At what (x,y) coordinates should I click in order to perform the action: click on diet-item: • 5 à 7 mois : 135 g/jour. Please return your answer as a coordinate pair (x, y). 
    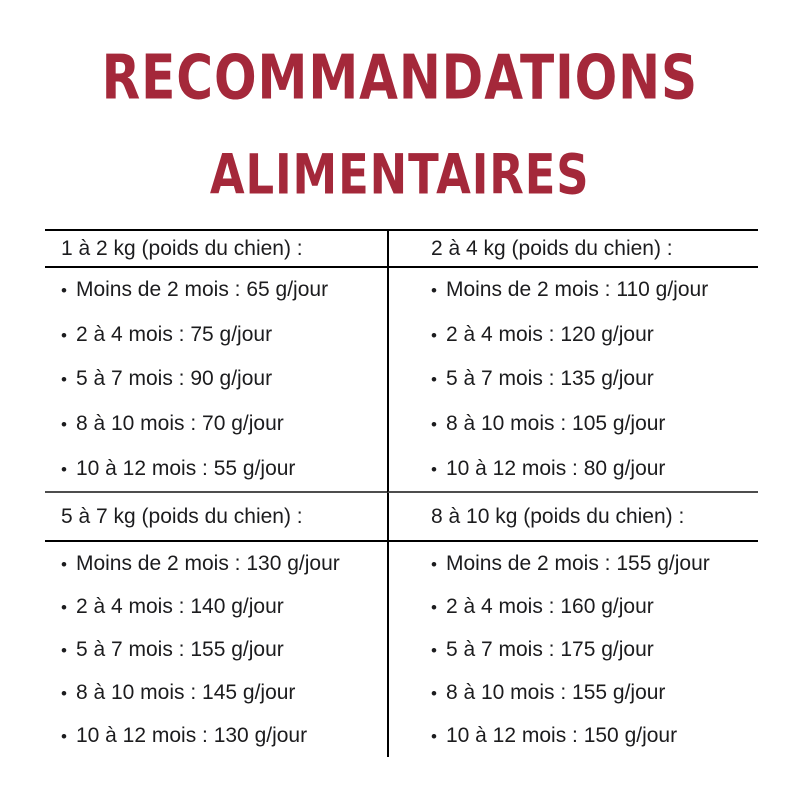
    Looking at the image, I should click on (594, 379).